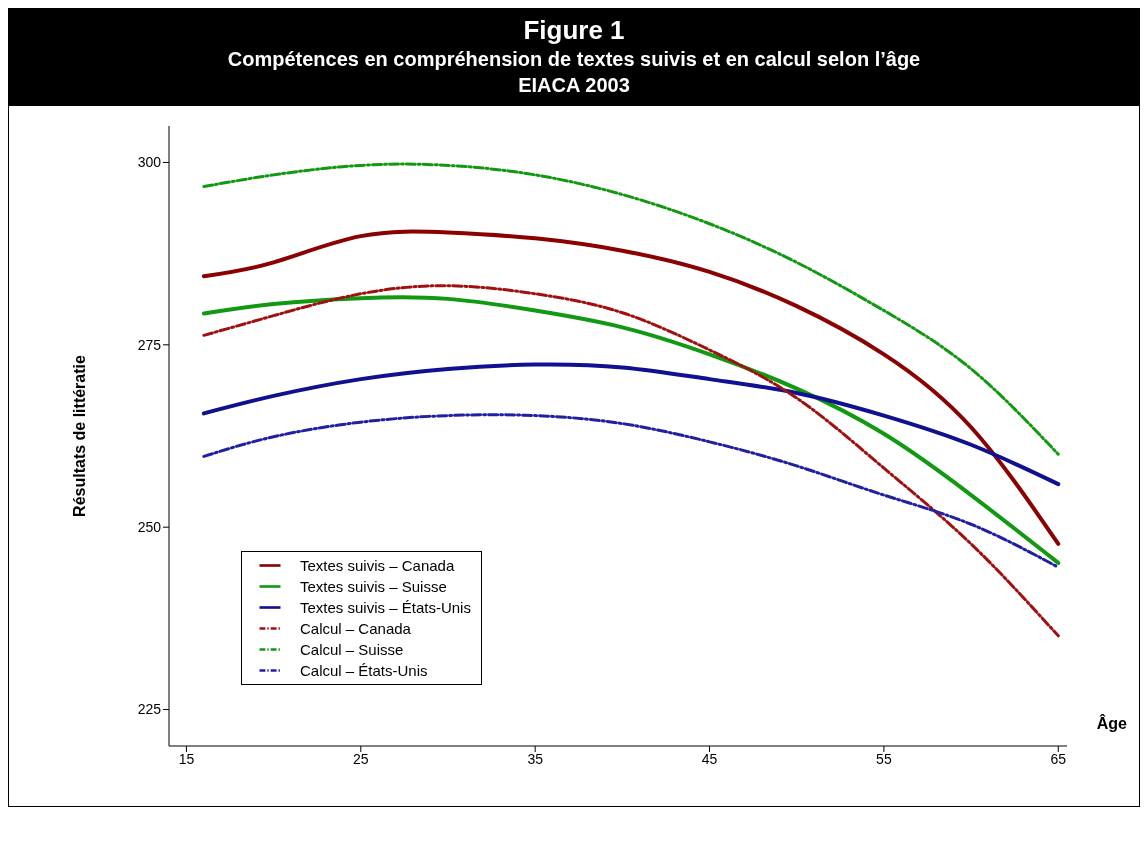 The height and width of the screenshot is (842, 1148). I want to click on y-tick-label: 275, so click(149, 344).